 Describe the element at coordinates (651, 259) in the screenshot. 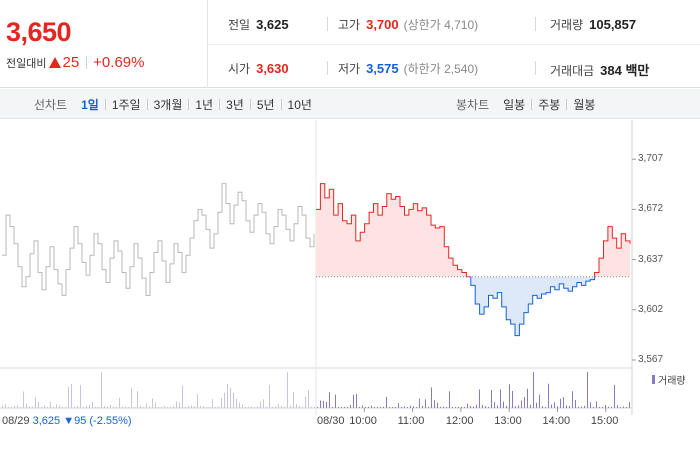

I see `y-tick-label: 3,637` at that location.